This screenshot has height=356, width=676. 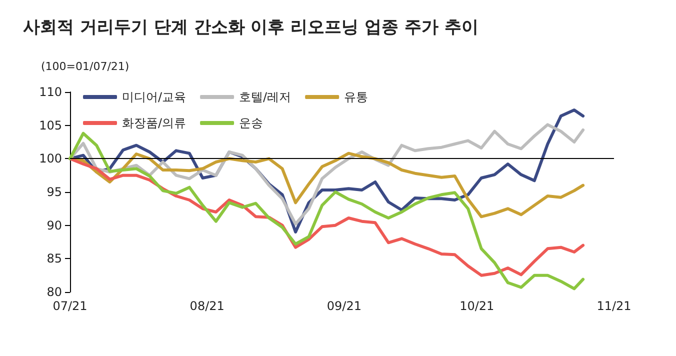 I want to click on chart-subtitle: (100=01/07/21), so click(x=85, y=66).